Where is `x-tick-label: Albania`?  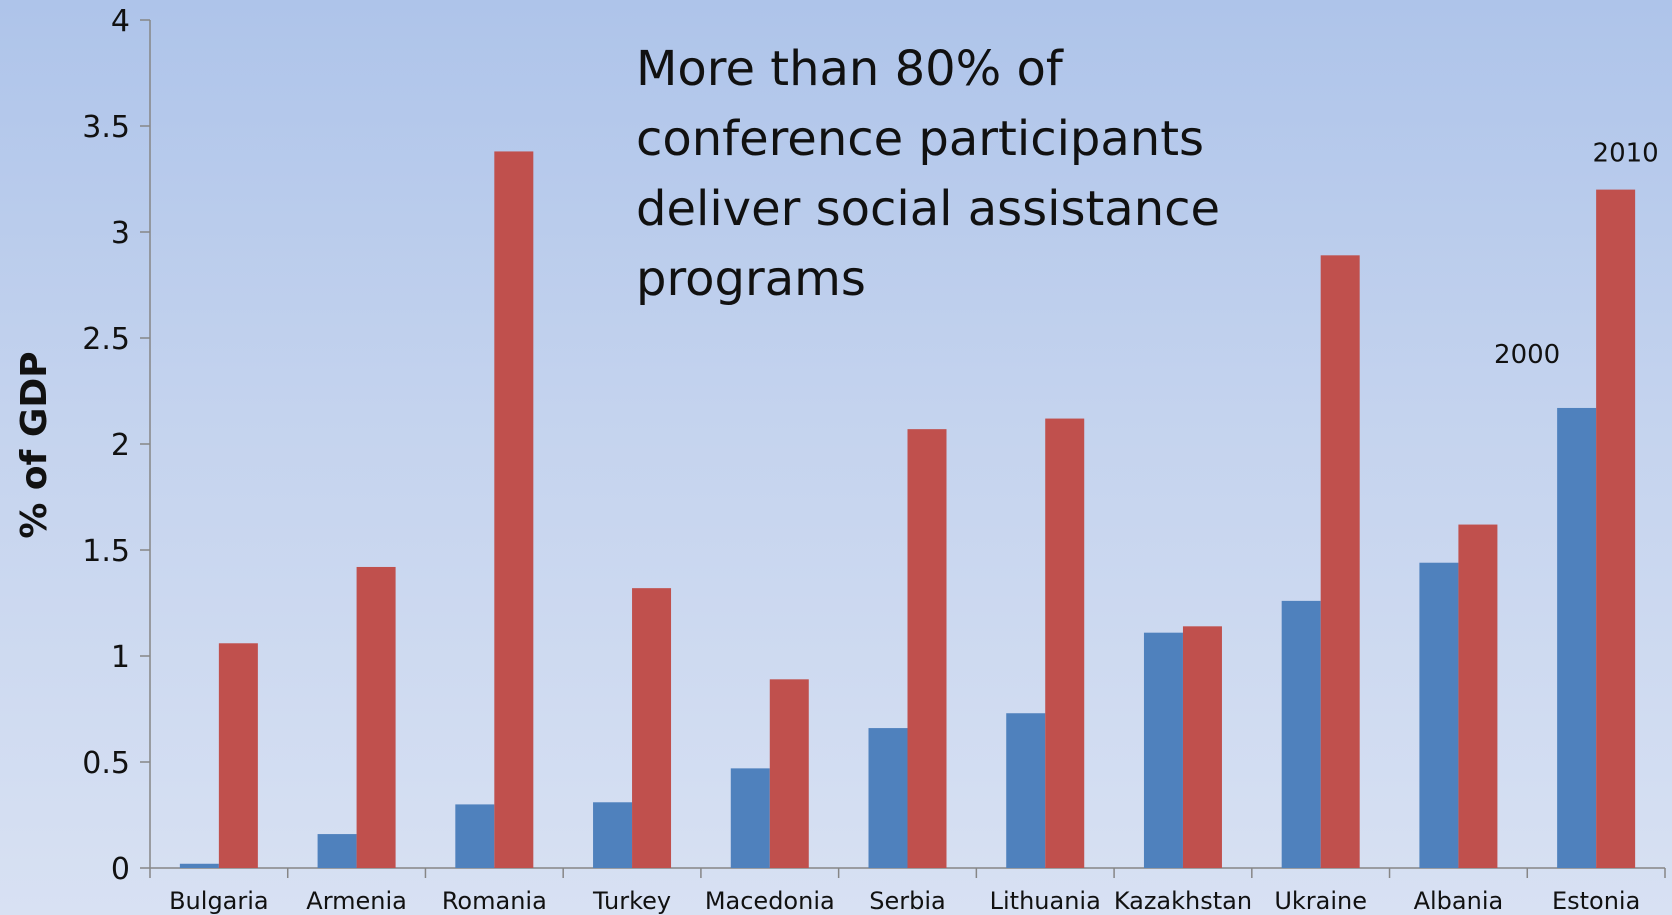 x-tick-label: Albania is located at coordinates (1459, 901).